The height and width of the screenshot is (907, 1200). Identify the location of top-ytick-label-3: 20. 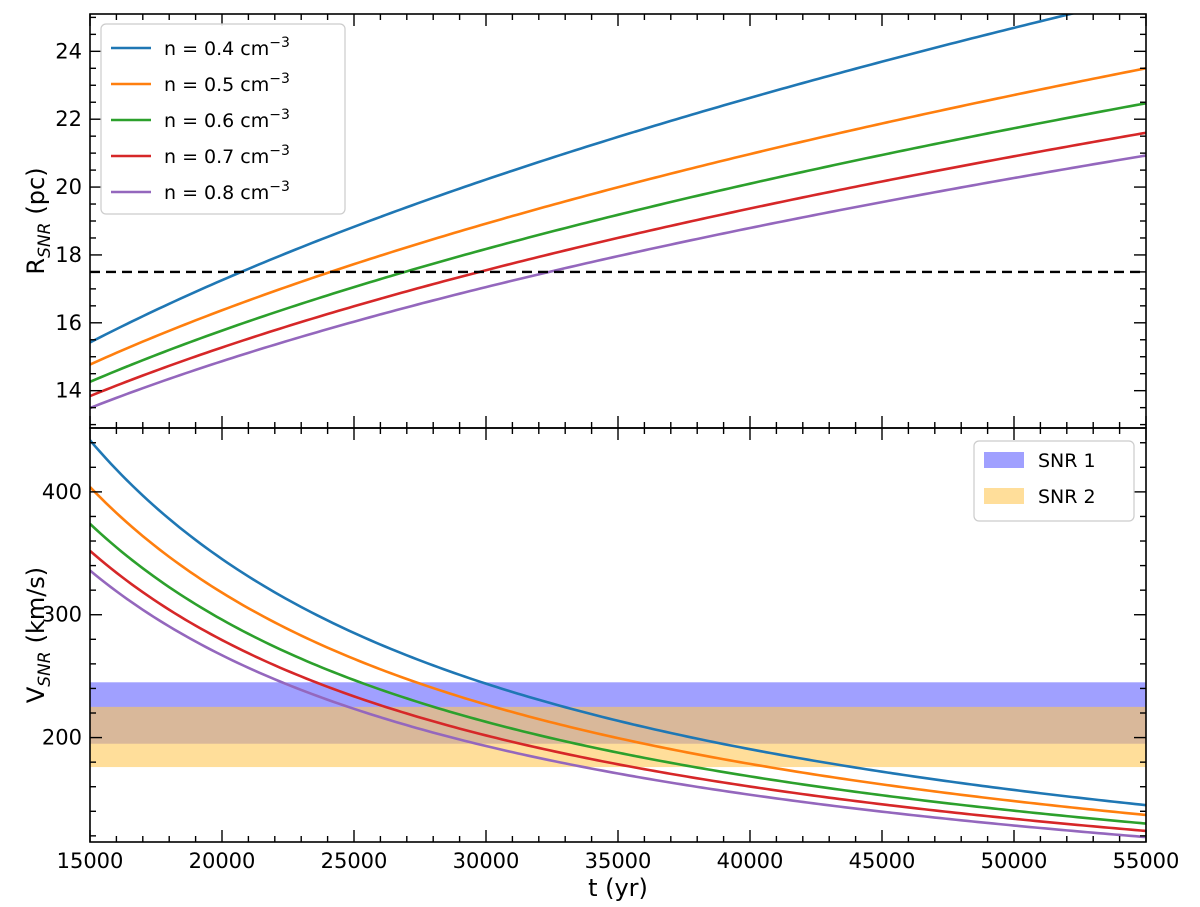
(68, 187).